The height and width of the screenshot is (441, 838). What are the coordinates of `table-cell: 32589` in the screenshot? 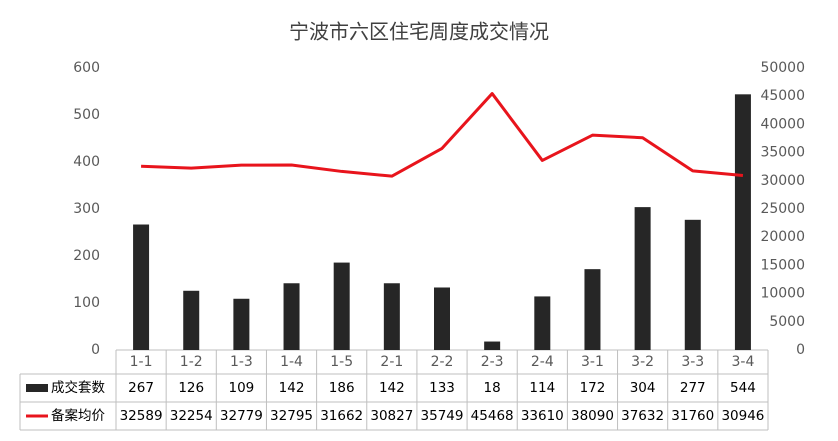 It's located at (141, 416).